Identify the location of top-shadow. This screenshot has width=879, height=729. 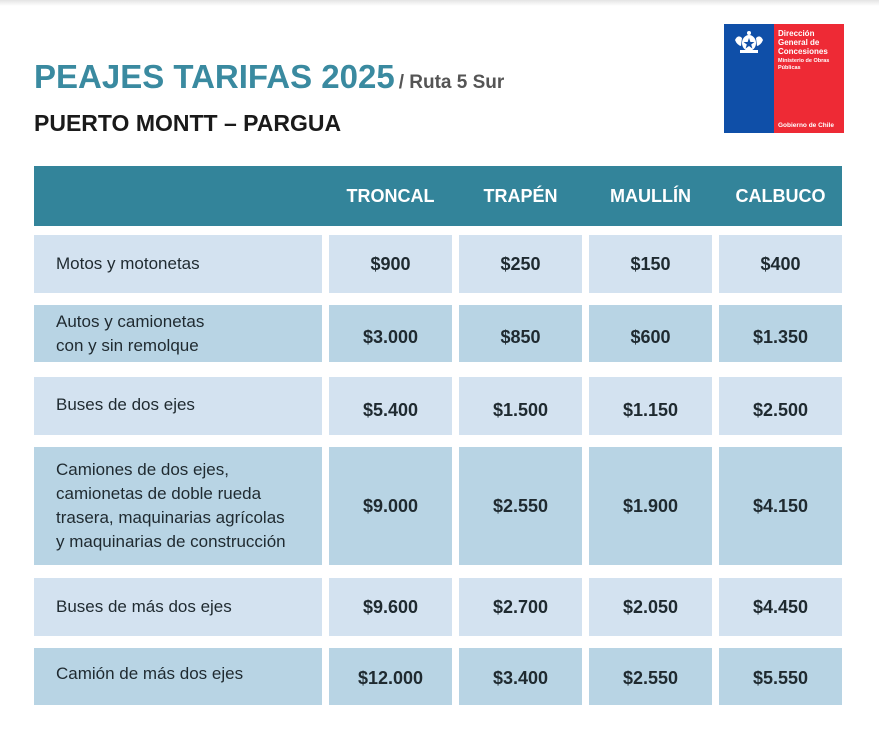
(439, 3).